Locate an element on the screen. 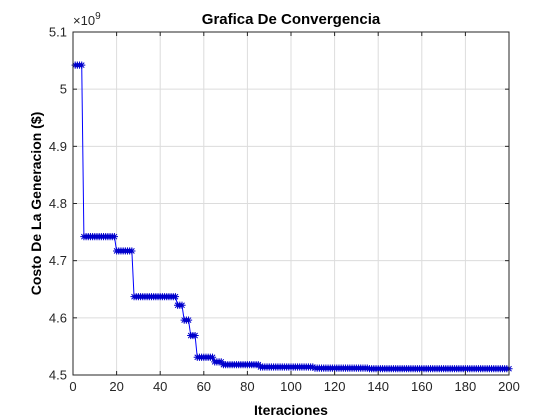 Image resolution: width=560 pixels, height=420 pixels. y-tick-label: 4.8 is located at coordinates (58, 203).